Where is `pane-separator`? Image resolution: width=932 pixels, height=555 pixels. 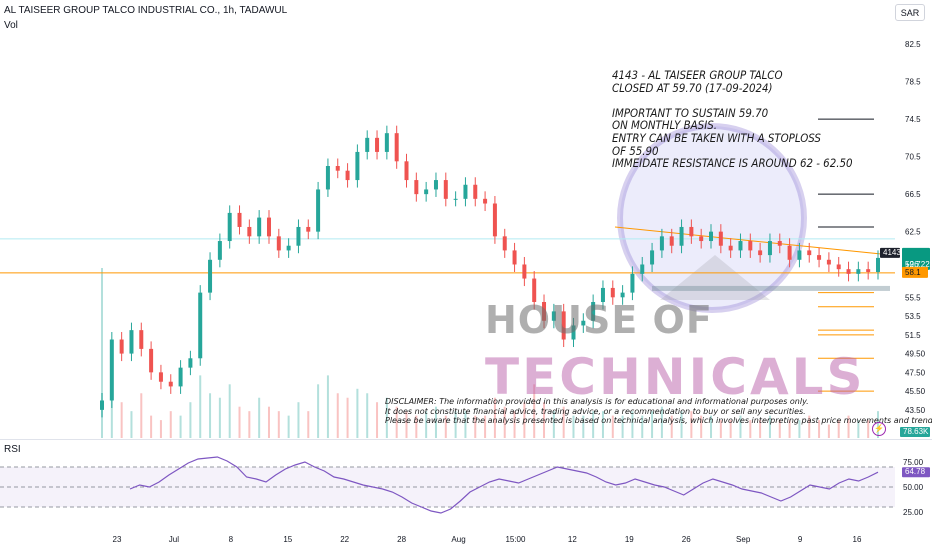
pane-separator is located at coordinates (466, 439).